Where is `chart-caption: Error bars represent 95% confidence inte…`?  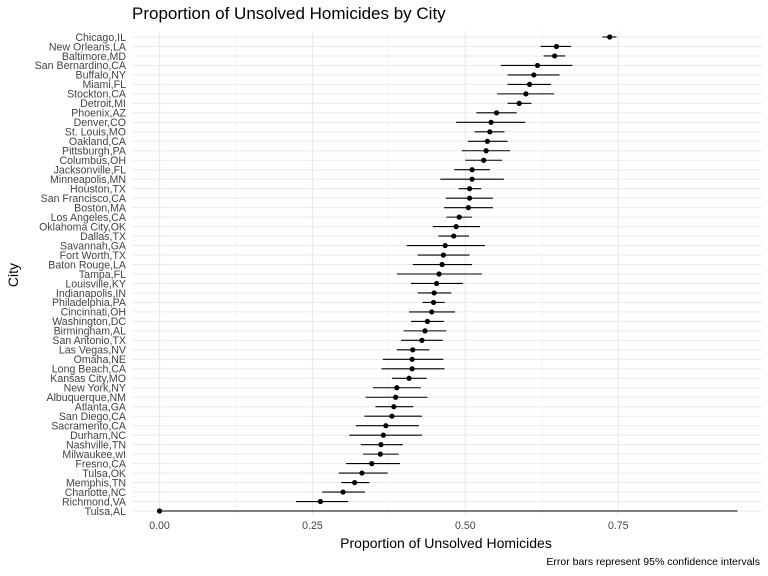 chart-caption: Error bars represent 95% confidence inte… is located at coordinates (653, 562).